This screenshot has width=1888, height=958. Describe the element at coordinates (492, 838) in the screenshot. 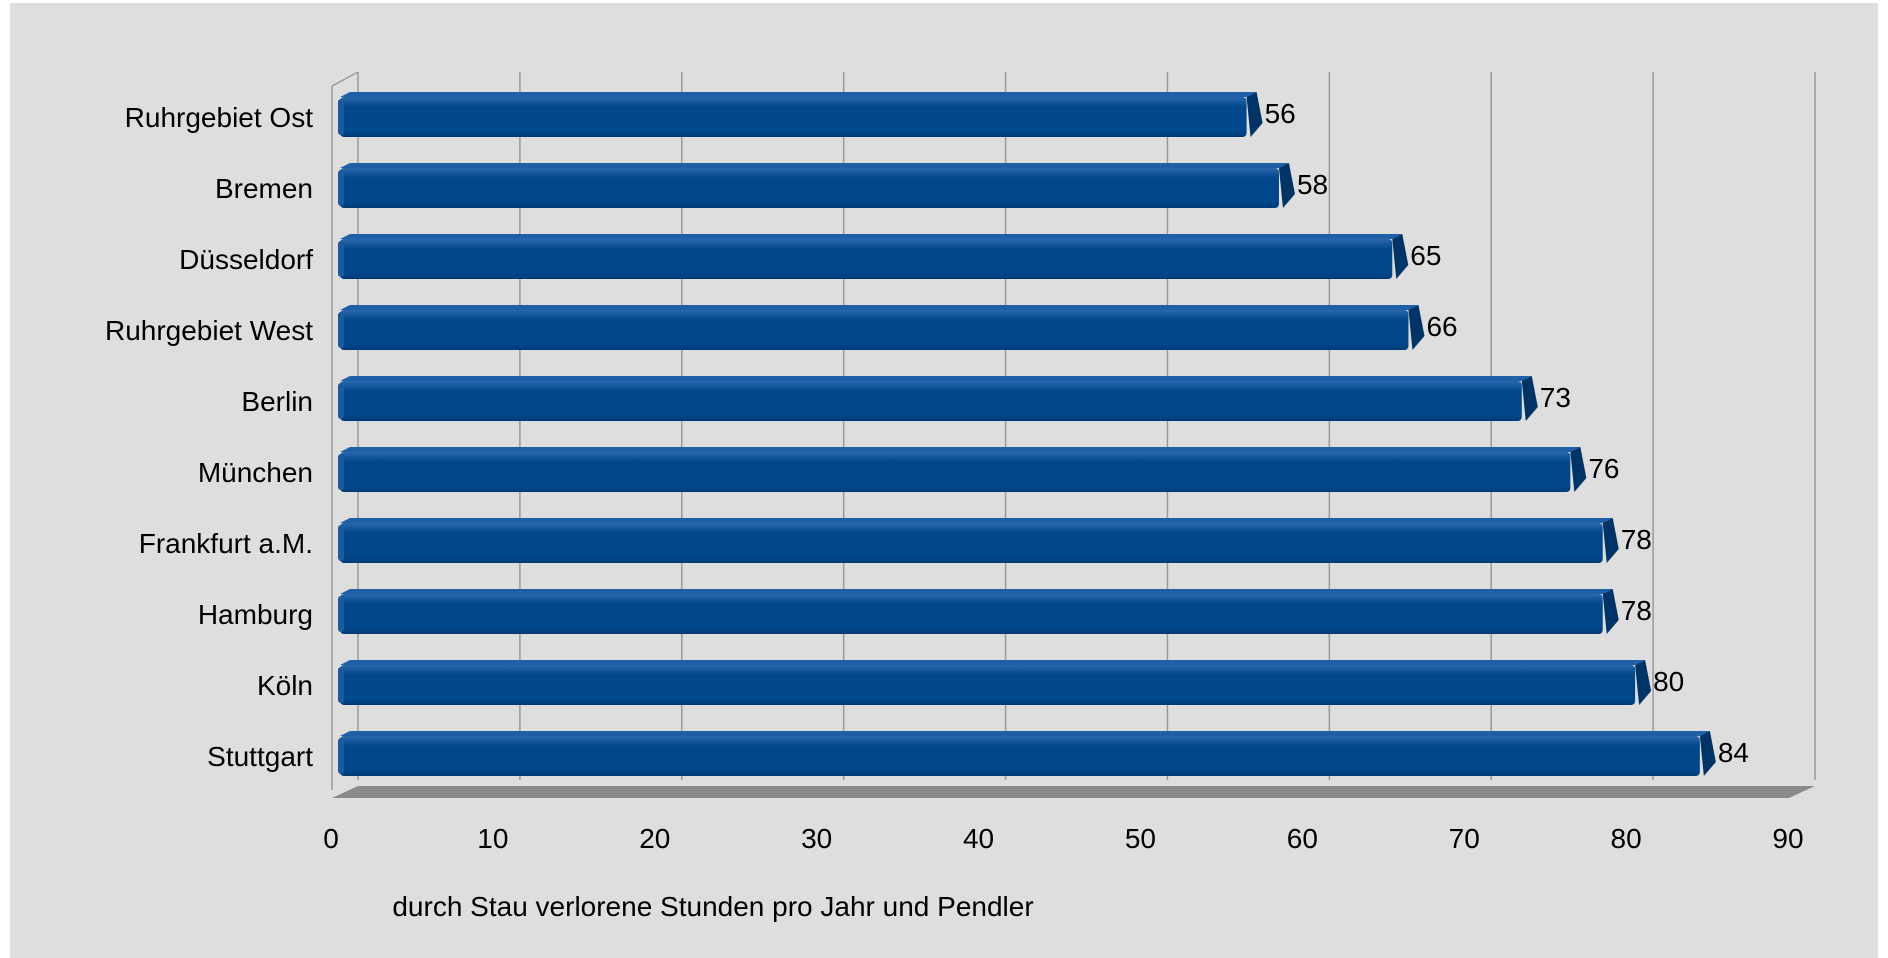

I see `x-tick-label: 10` at that location.